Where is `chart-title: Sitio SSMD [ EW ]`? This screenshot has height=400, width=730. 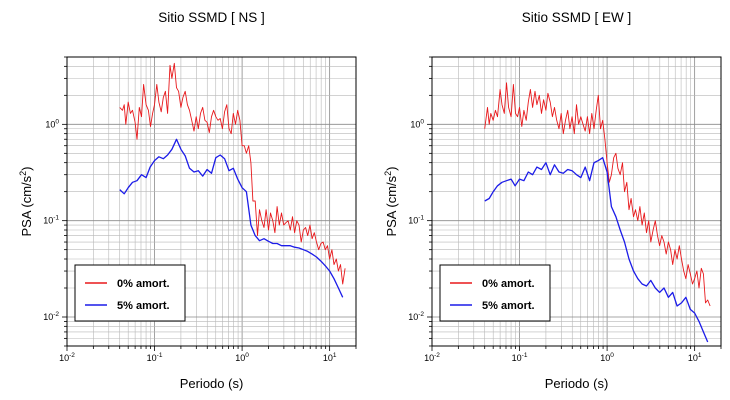
chart-title: Sitio SSMD [ EW ] is located at coordinates (577, 17).